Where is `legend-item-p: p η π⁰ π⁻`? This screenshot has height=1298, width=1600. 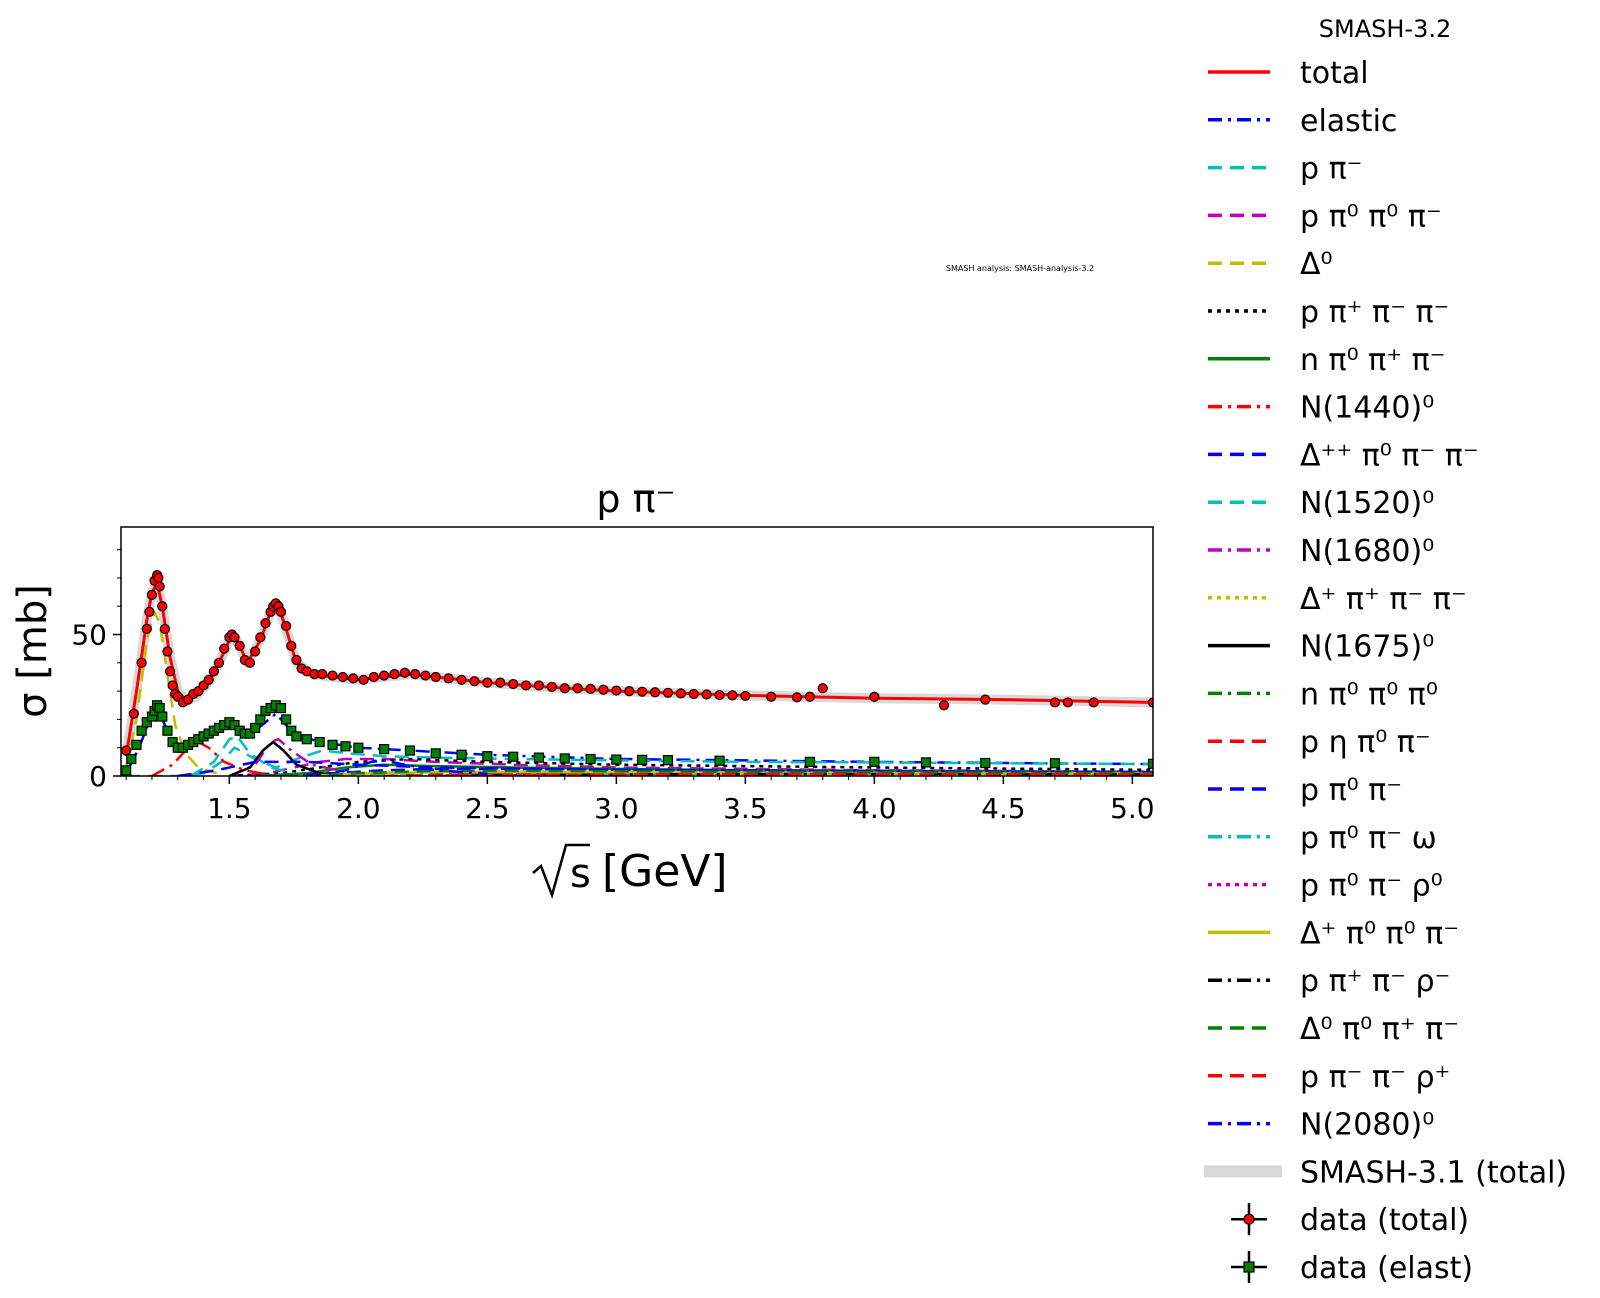
legend-item-p: p η π⁰ π⁻ is located at coordinates (1319, 742).